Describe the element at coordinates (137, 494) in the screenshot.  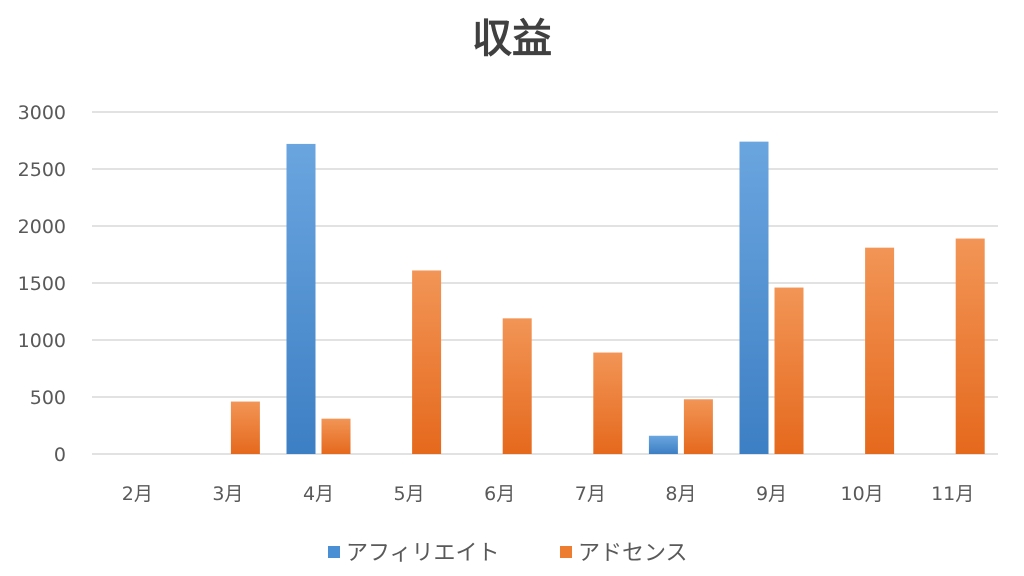
I see `x-tick-label: 2月` at that location.